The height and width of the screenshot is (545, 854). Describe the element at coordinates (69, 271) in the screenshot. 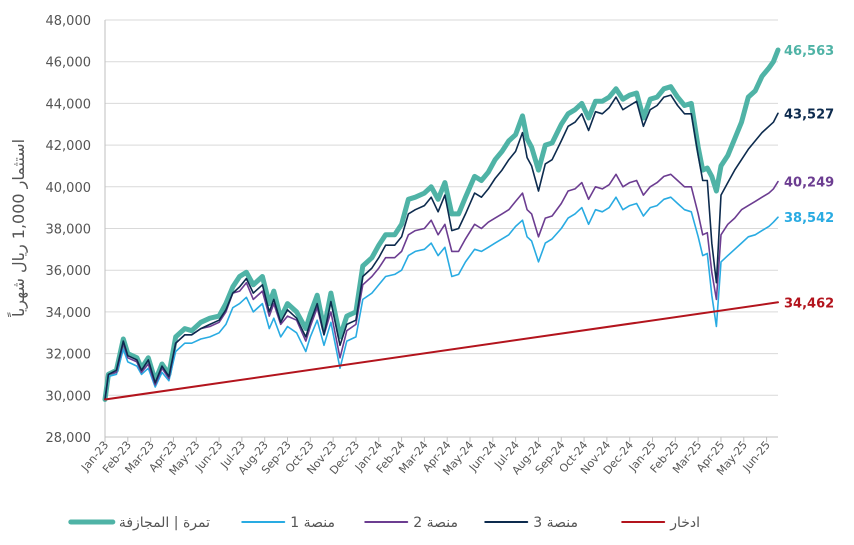

I see `y-tick-label: 36,000` at that location.